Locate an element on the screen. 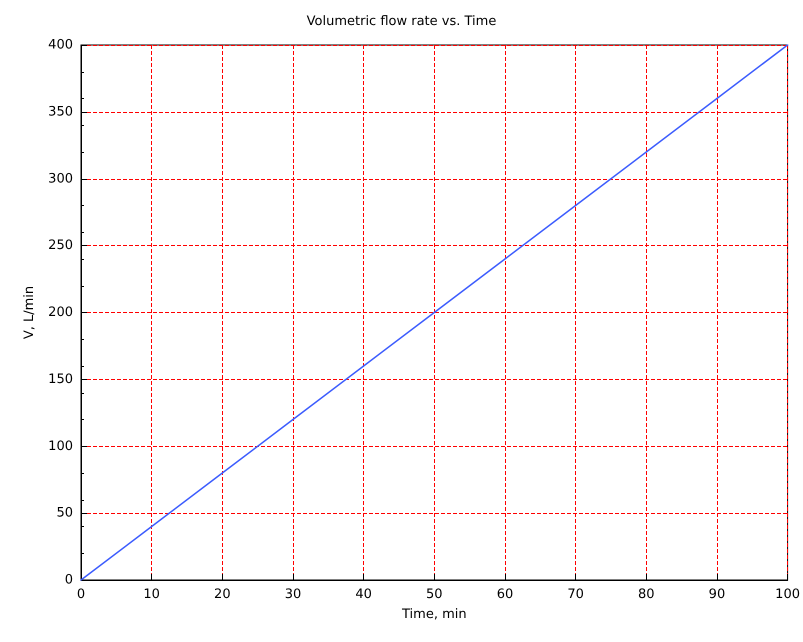  y-tick-label: 100 is located at coordinates (60, 446).